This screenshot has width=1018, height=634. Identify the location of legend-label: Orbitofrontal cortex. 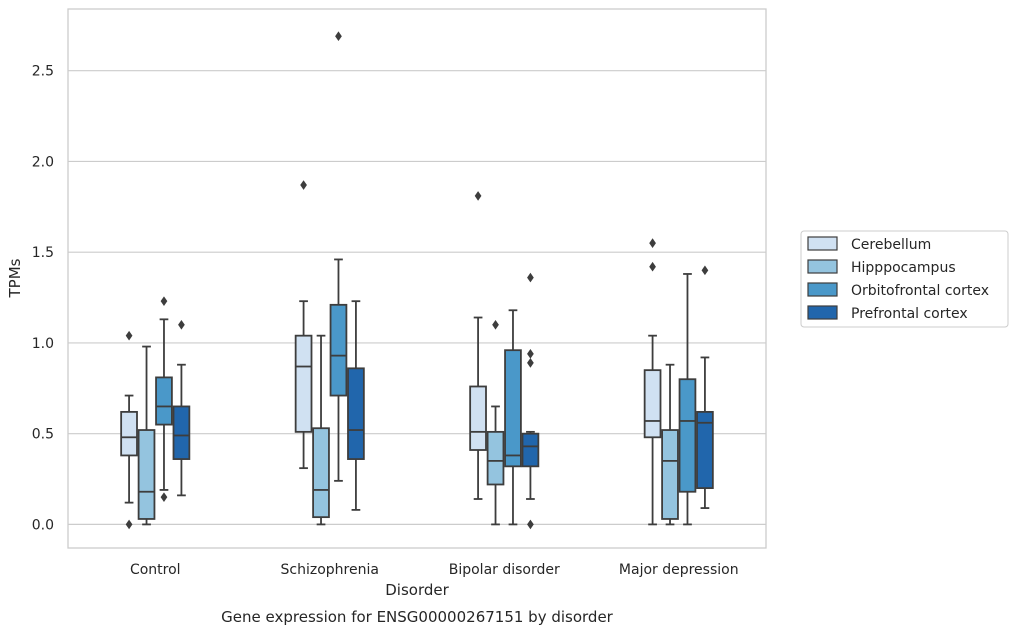
(920, 291).